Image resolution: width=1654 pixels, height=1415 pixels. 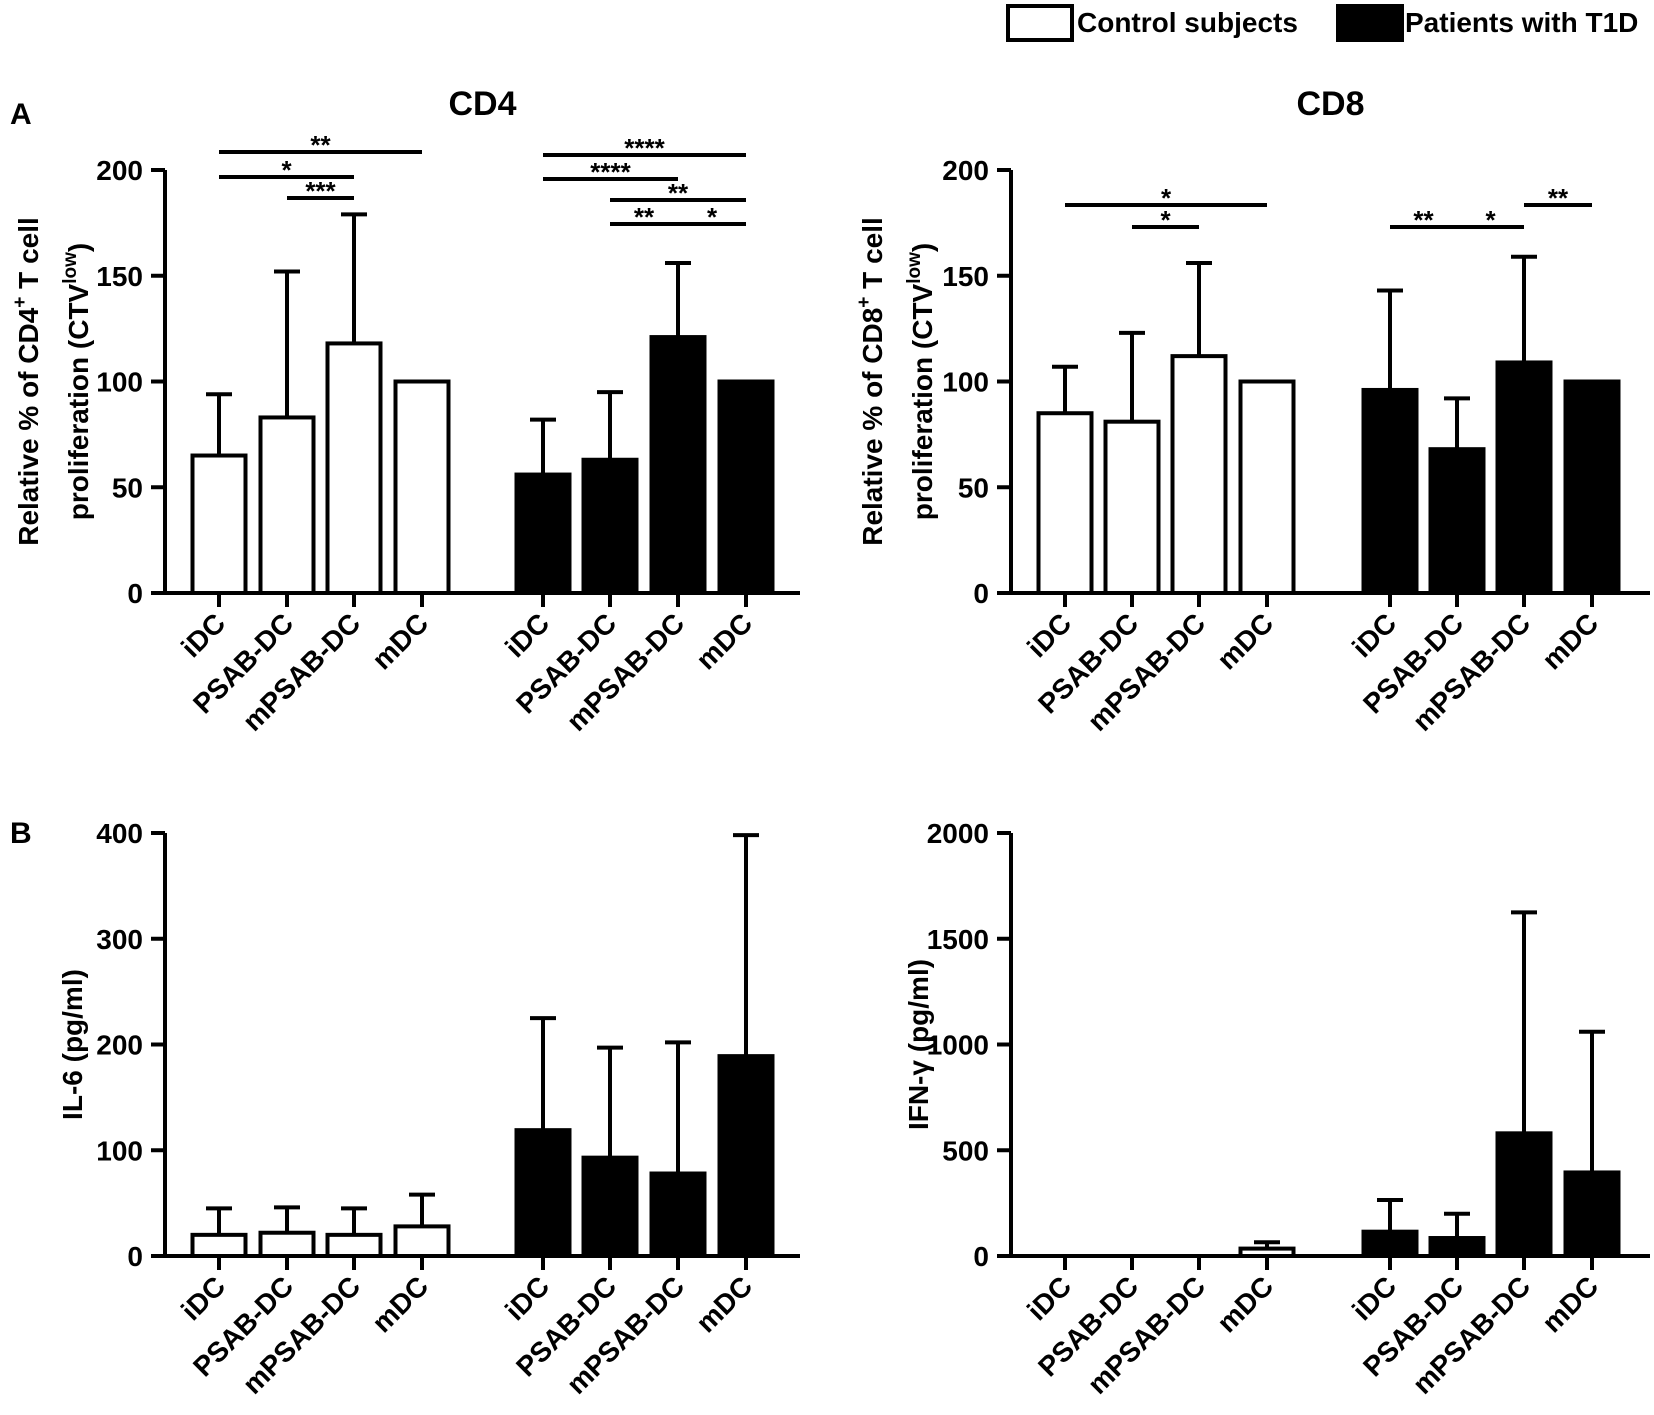 I want to click on y-tick-label: 300, so click(x=119, y=939).